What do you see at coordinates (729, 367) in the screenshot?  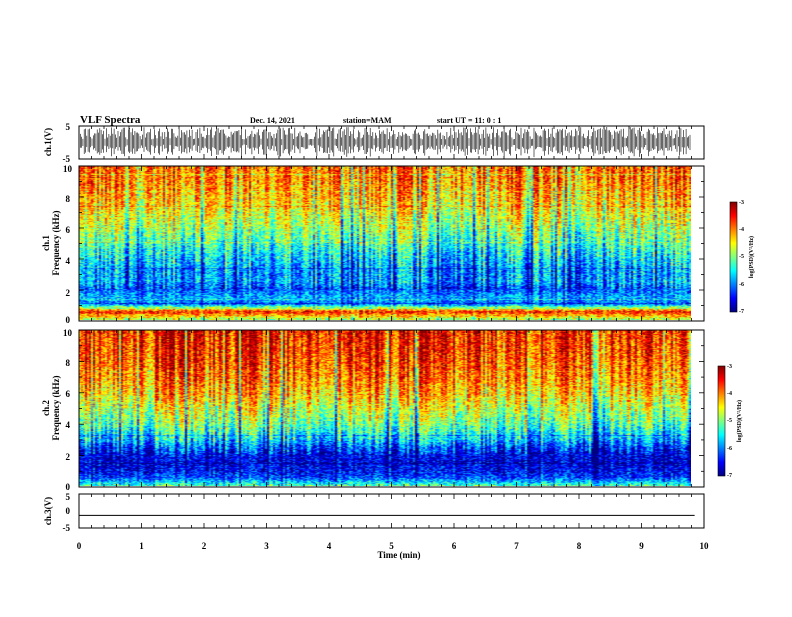 I see `ch2-cbtick-m3: -3` at bounding box center [729, 367].